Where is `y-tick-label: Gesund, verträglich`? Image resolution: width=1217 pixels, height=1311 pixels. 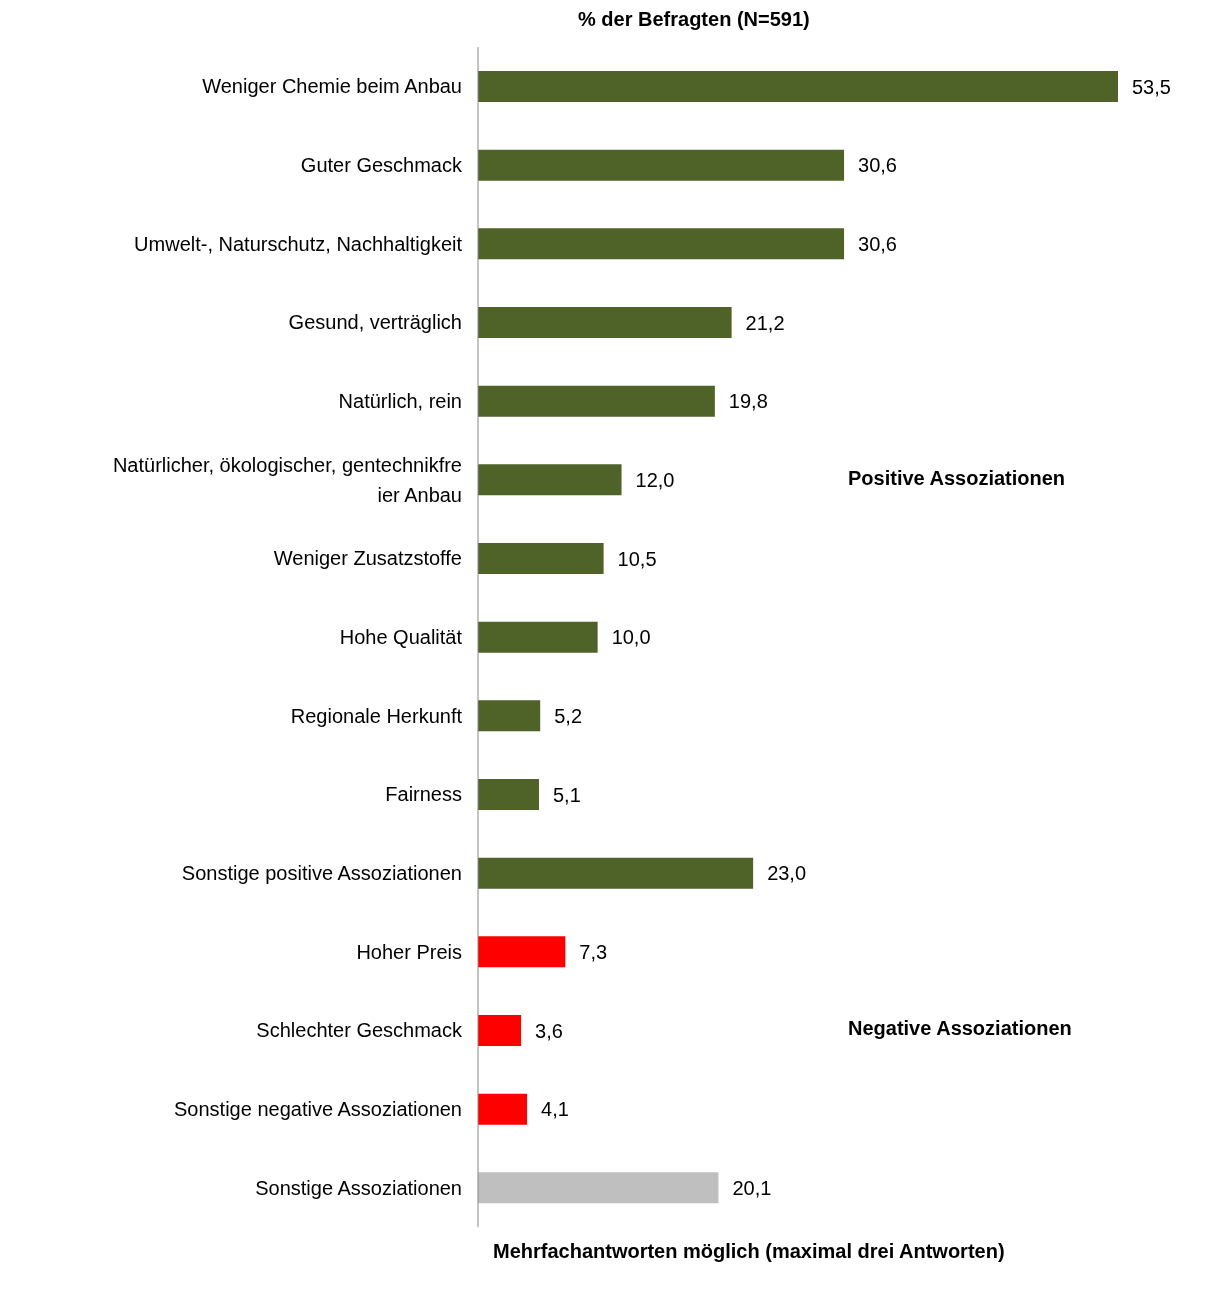 y-tick-label: Gesund, verträglich is located at coordinates (375, 322).